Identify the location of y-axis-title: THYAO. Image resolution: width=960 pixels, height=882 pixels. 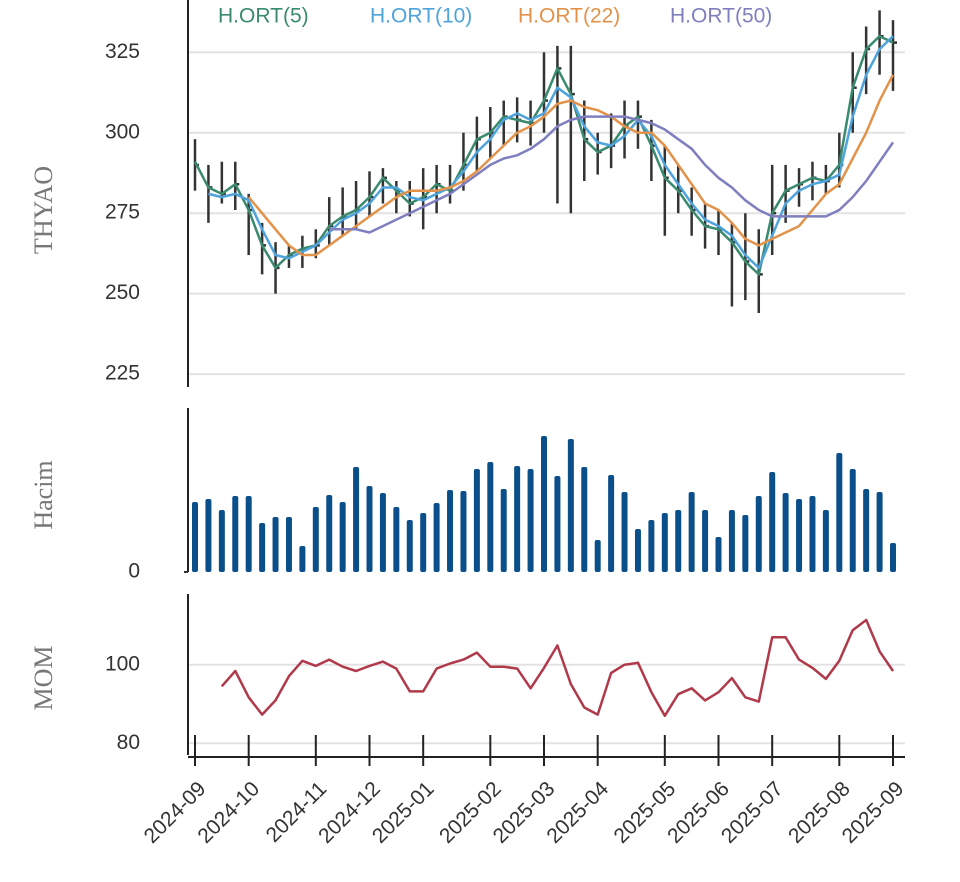
(43, 210).